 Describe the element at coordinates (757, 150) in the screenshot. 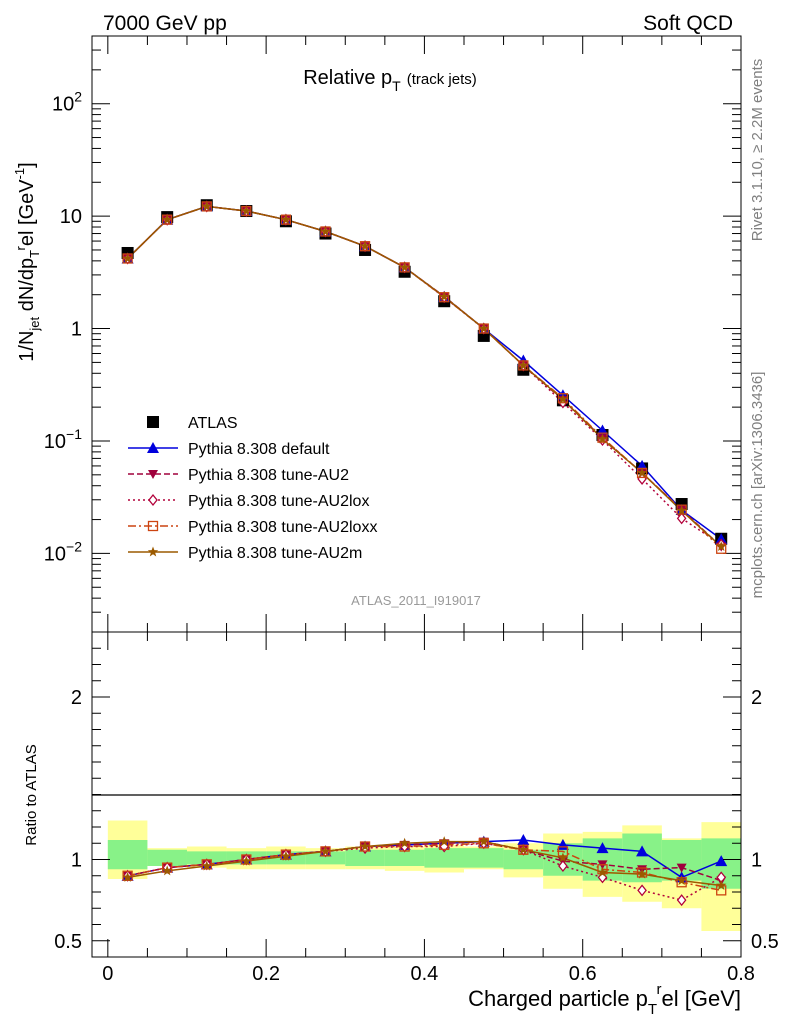

I see `rivet-version-label: Rivet 3.1.10, ≥ 2.2M events` at that location.